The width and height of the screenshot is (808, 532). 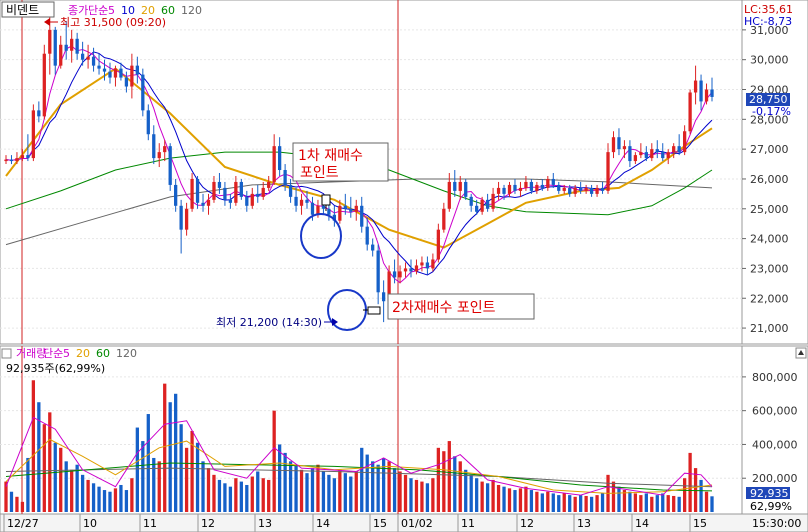 I want to click on ma120-line, so click(x=359, y=212).